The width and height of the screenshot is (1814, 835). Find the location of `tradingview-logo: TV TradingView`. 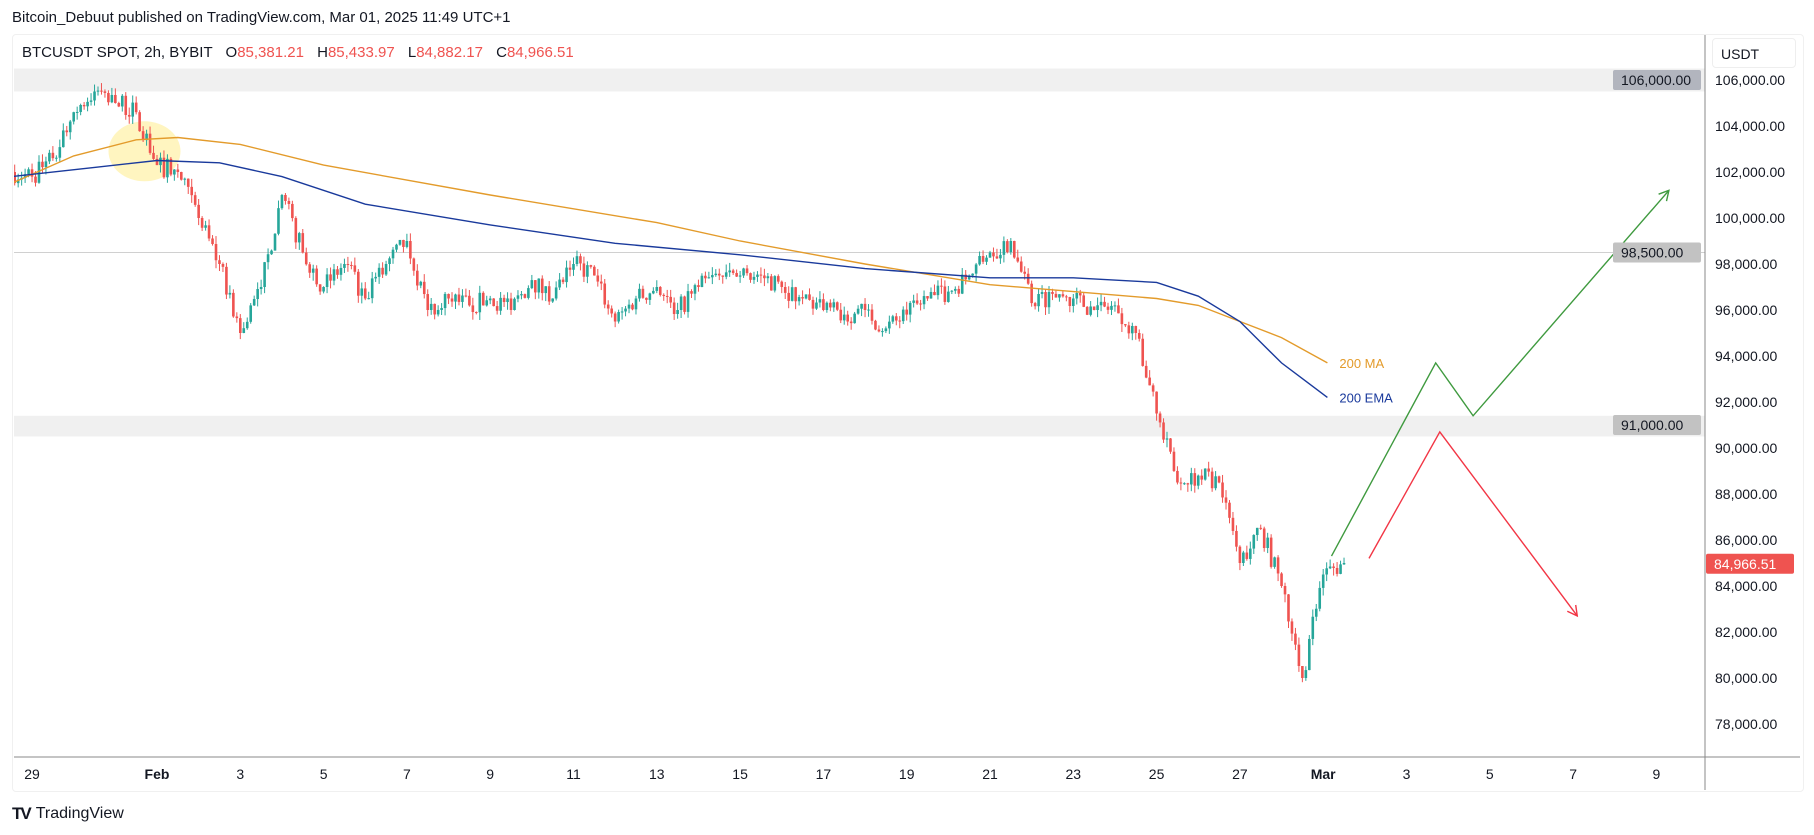

tradingview-logo: TV TradingView is located at coordinates (68, 814).